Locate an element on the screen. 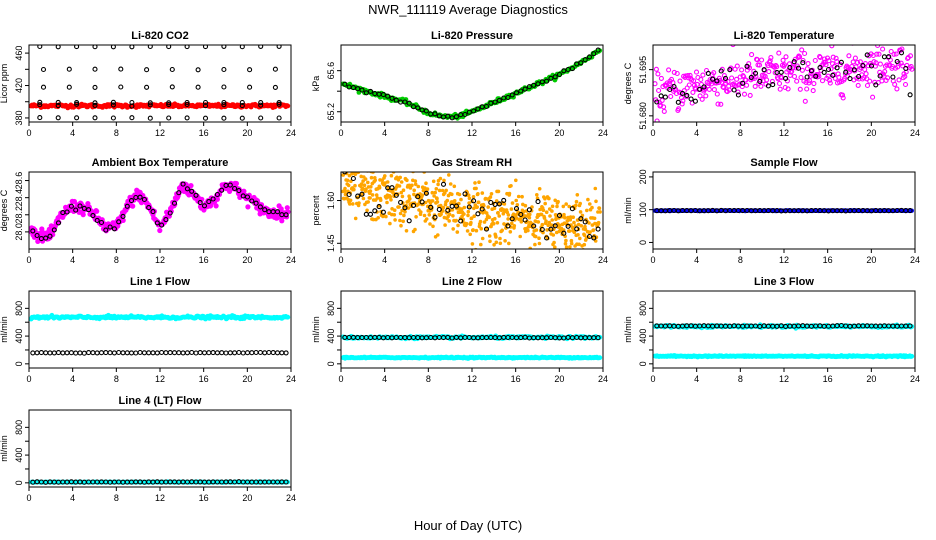 The width and height of the screenshot is (936, 540). y-axis-label: degrees C is located at coordinates (628, 83).